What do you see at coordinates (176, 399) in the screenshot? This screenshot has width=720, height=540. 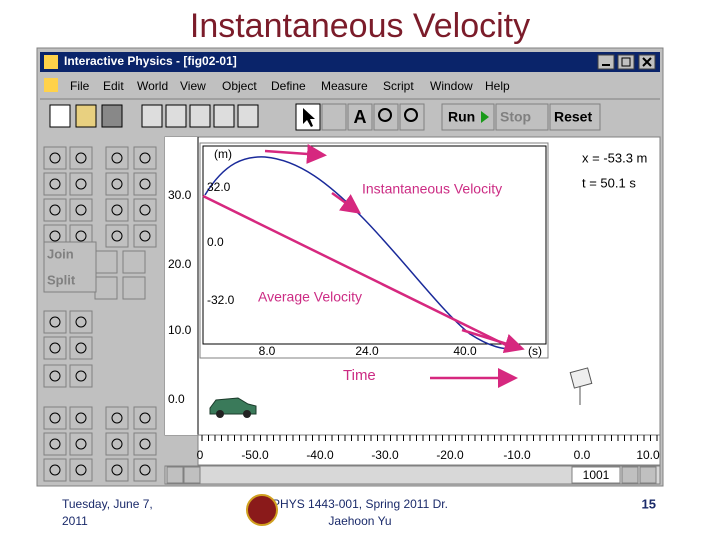 I see `vertical-ruler-label: 0.0` at bounding box center [176, 399].